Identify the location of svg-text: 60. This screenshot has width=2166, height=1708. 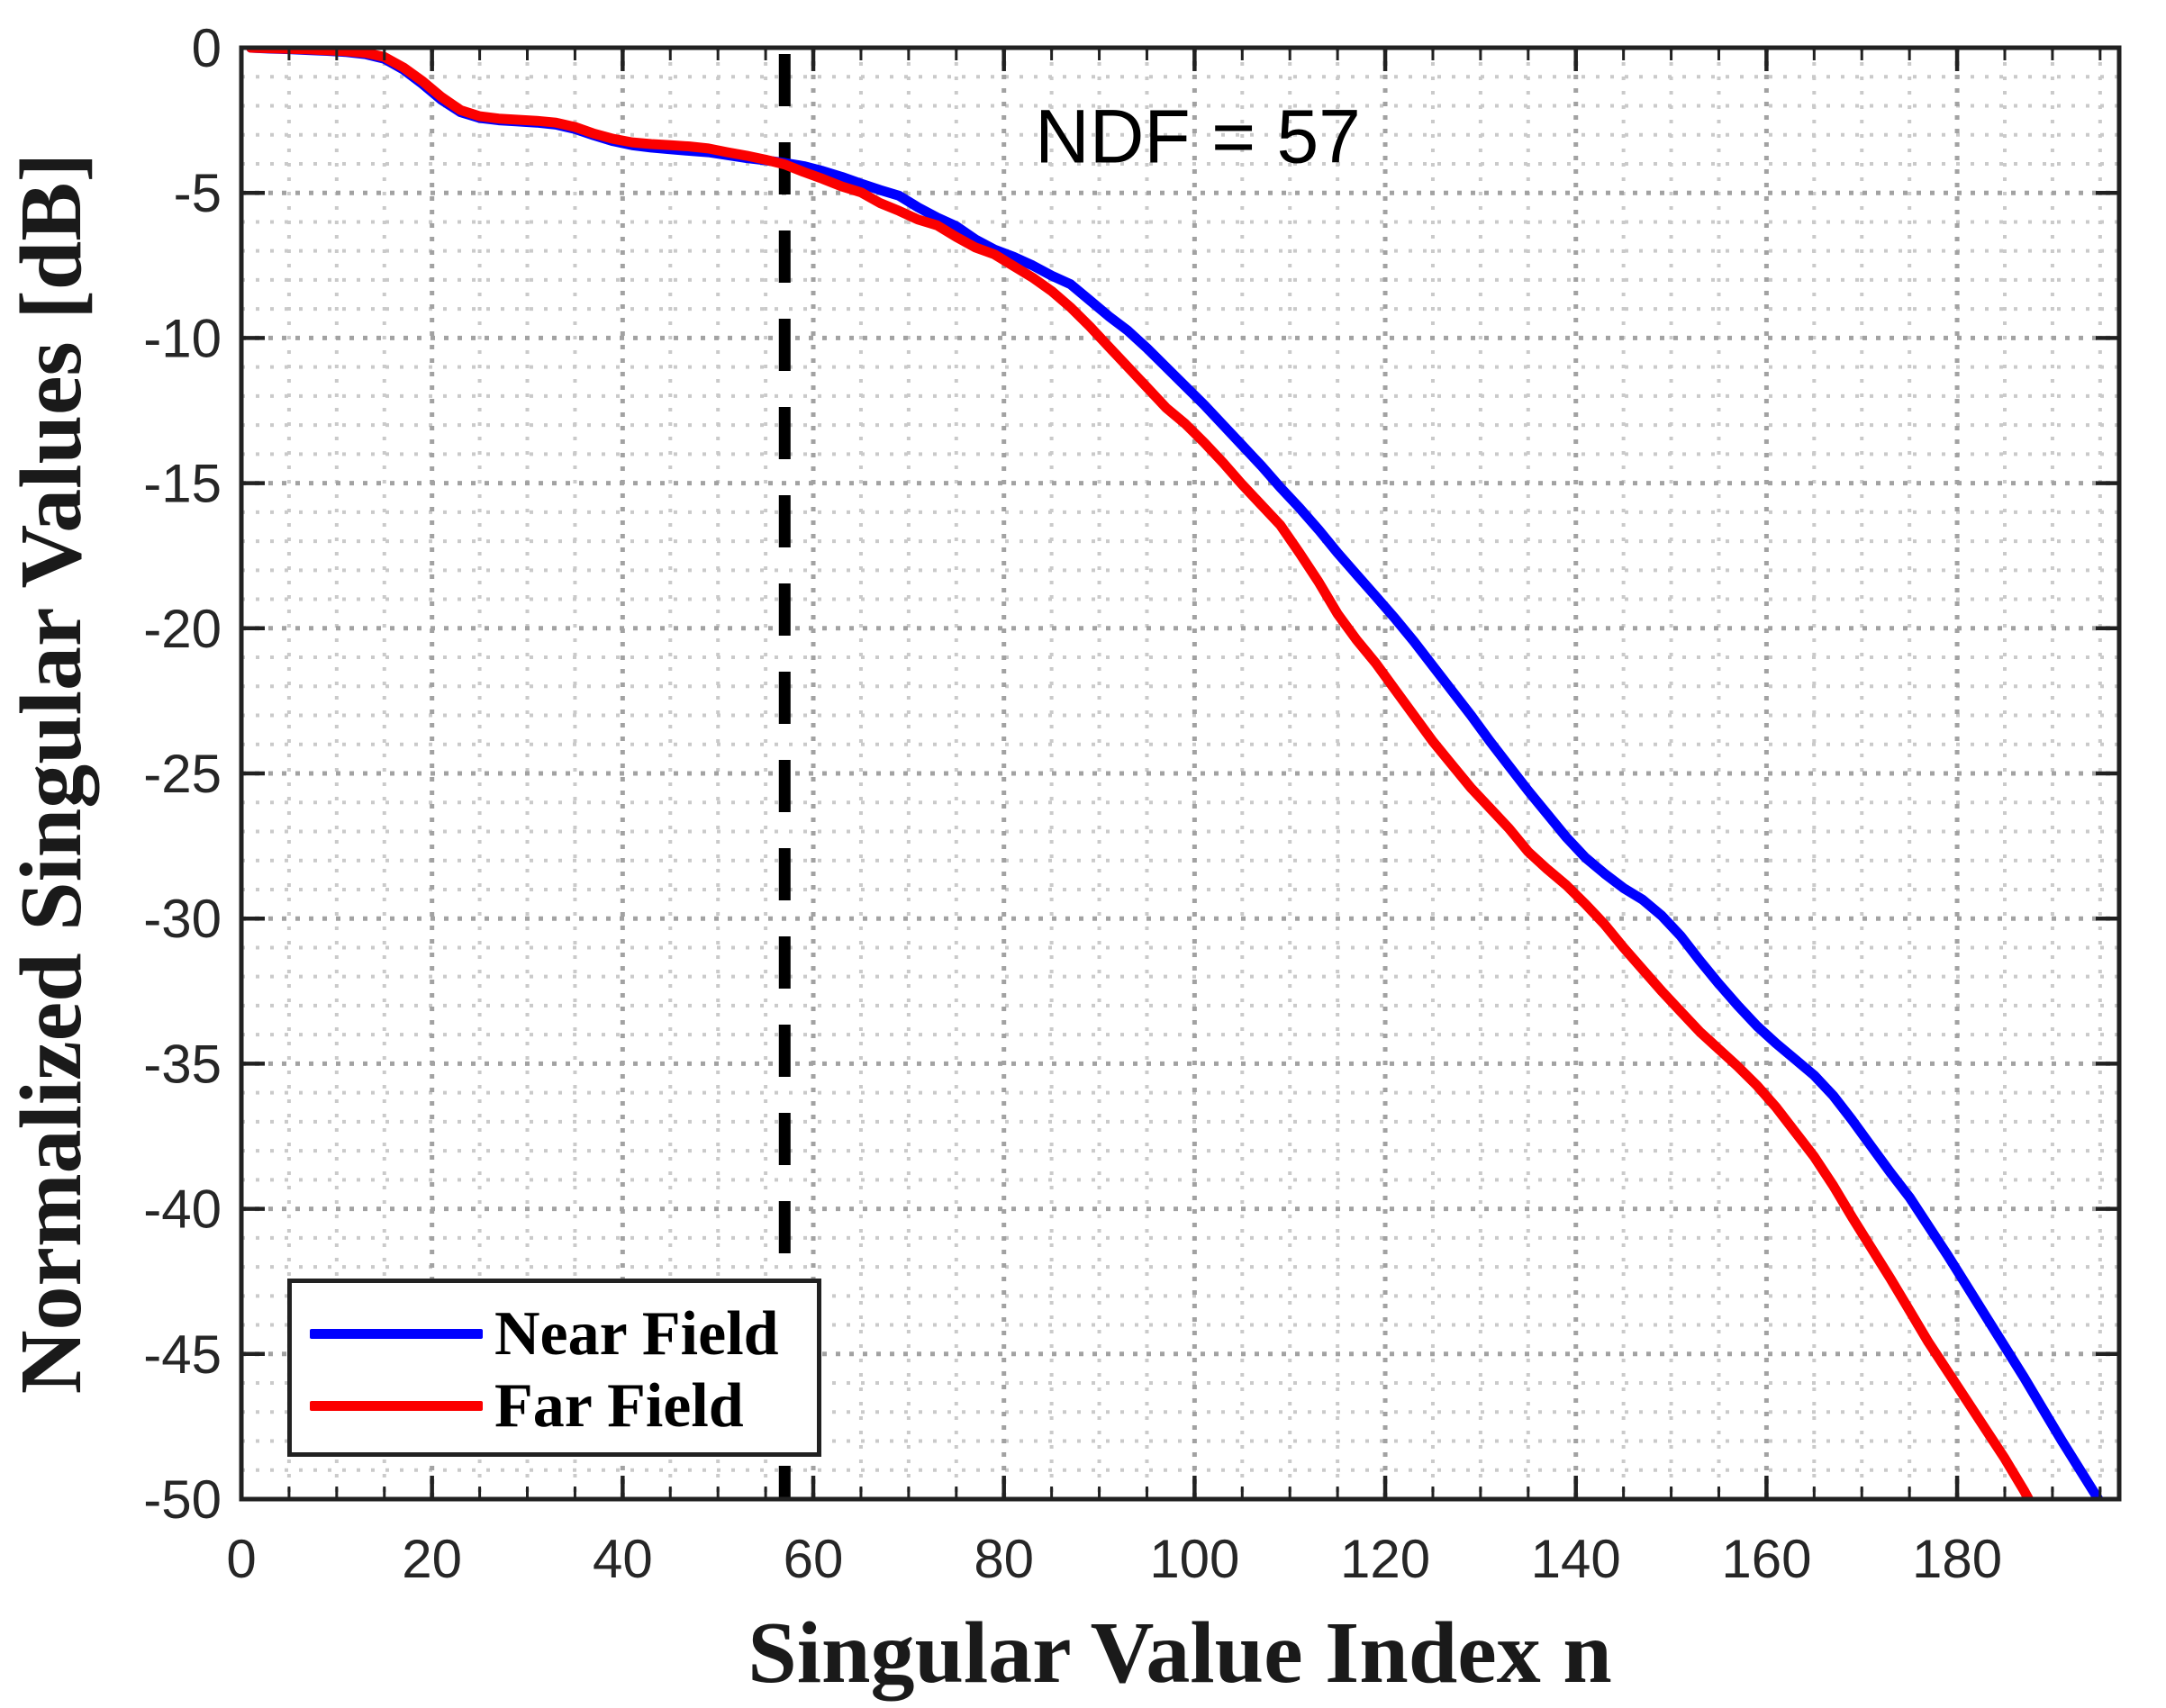
(814, 1559).